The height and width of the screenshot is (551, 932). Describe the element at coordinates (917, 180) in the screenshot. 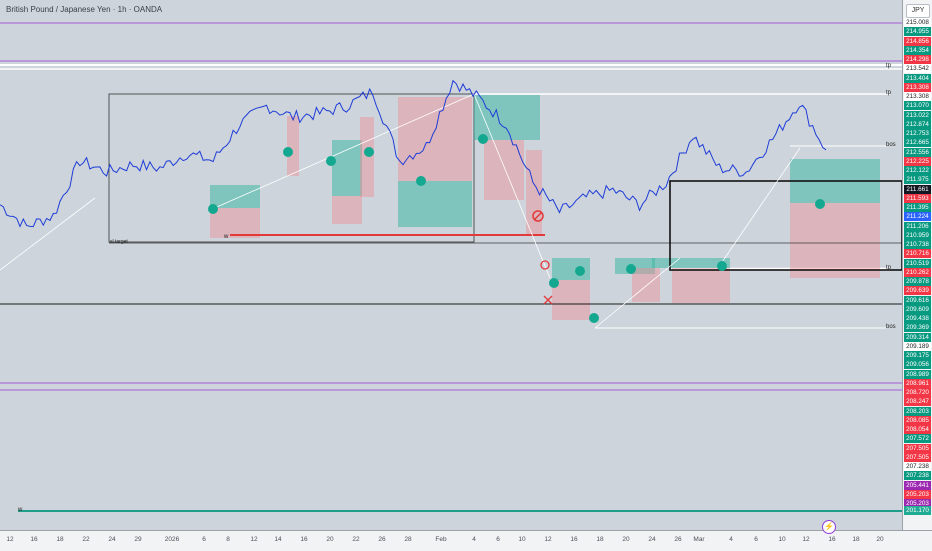

I see `price-label: 211.975` at that location.